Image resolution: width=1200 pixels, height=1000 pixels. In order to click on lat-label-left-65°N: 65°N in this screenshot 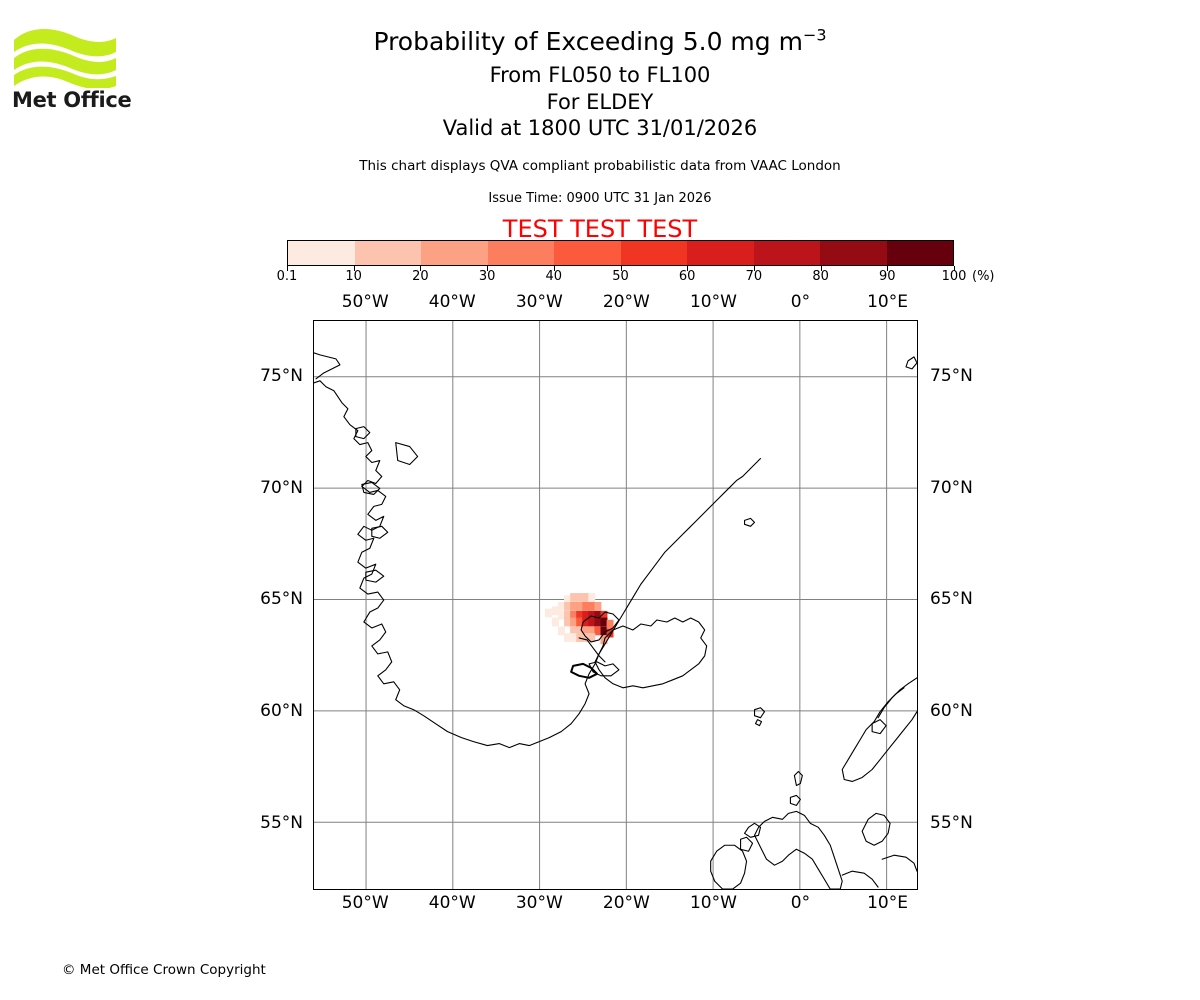, I will do `click(281, 599)`.